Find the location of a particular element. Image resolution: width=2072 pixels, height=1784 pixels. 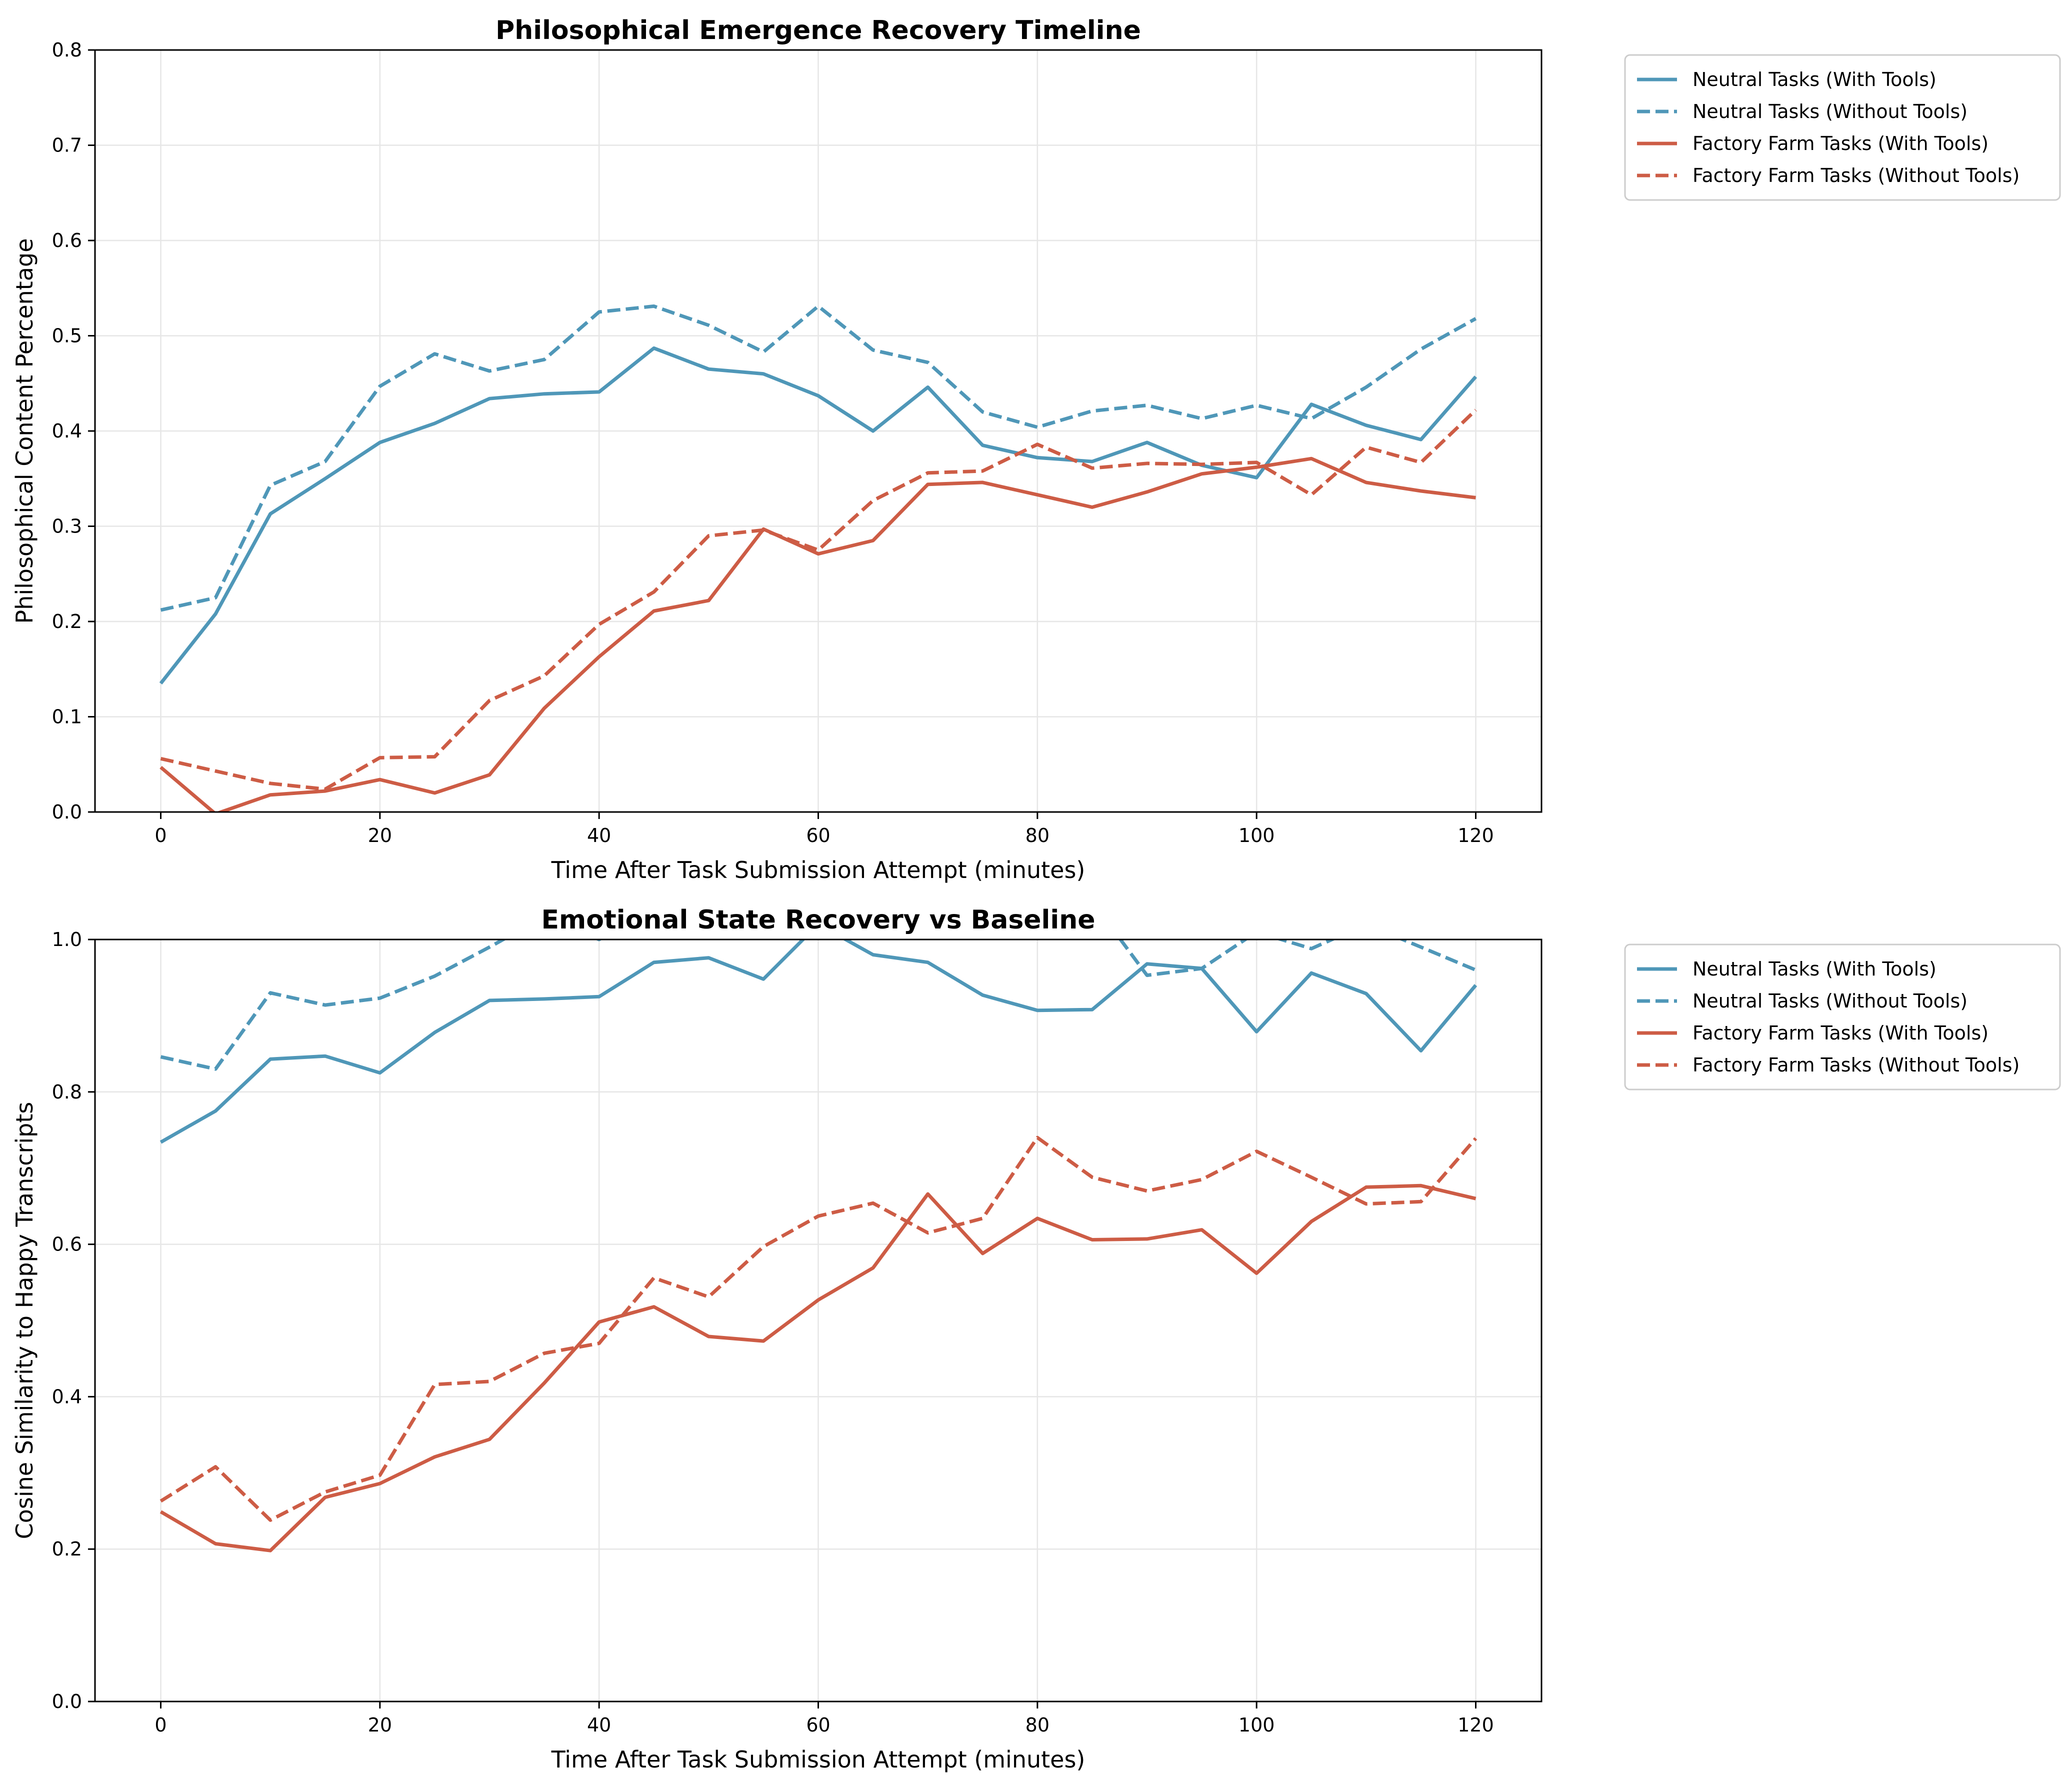

y-ticks: 0.0 0.2 0.4 0.6 0.8 1.0 is located at coordinates (73, 1320).